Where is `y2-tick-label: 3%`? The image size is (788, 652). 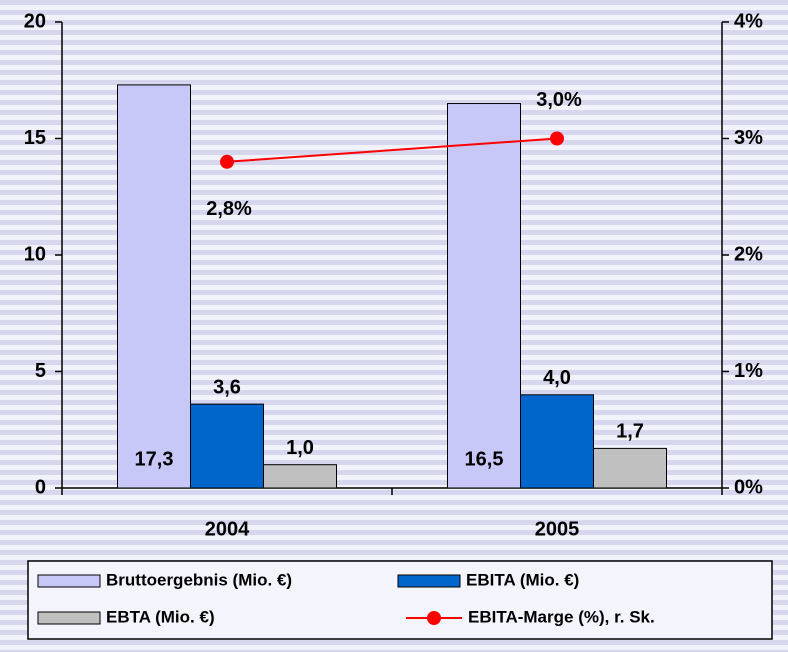 y2-tick-label: 3% is located at coordinates (748, 138).